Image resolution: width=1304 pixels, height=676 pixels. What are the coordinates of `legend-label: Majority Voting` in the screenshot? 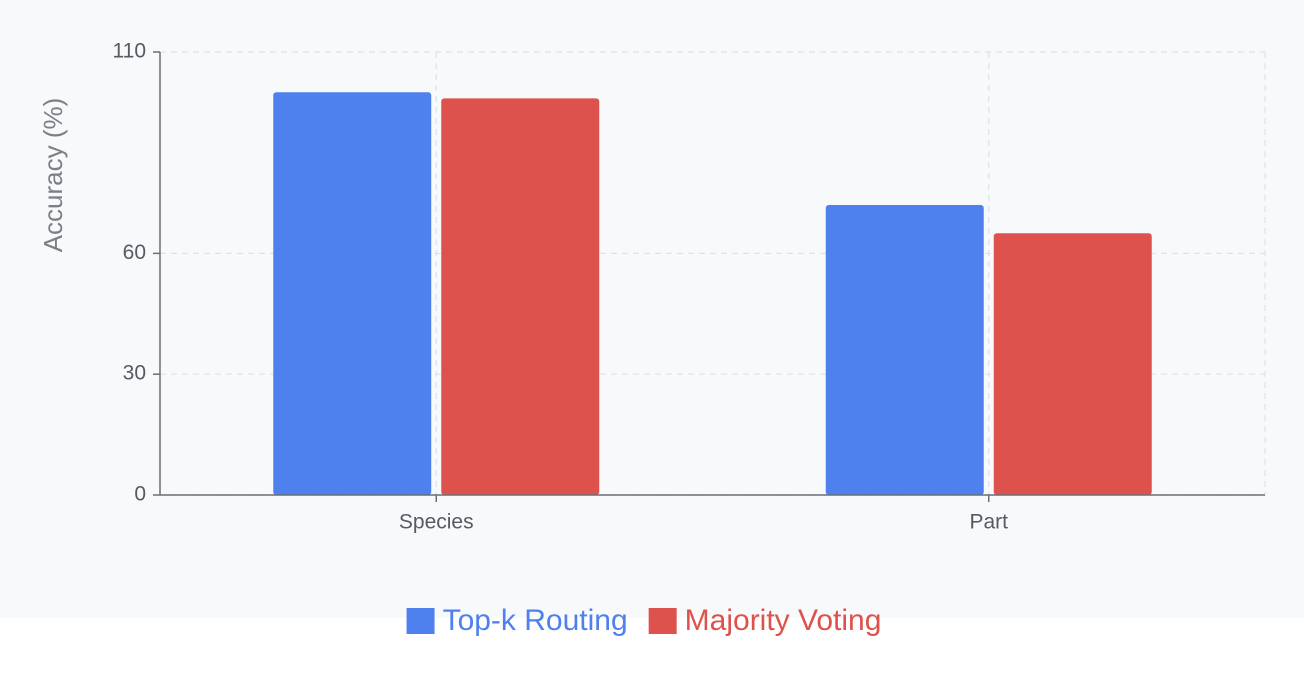 It's located at (783, 620).